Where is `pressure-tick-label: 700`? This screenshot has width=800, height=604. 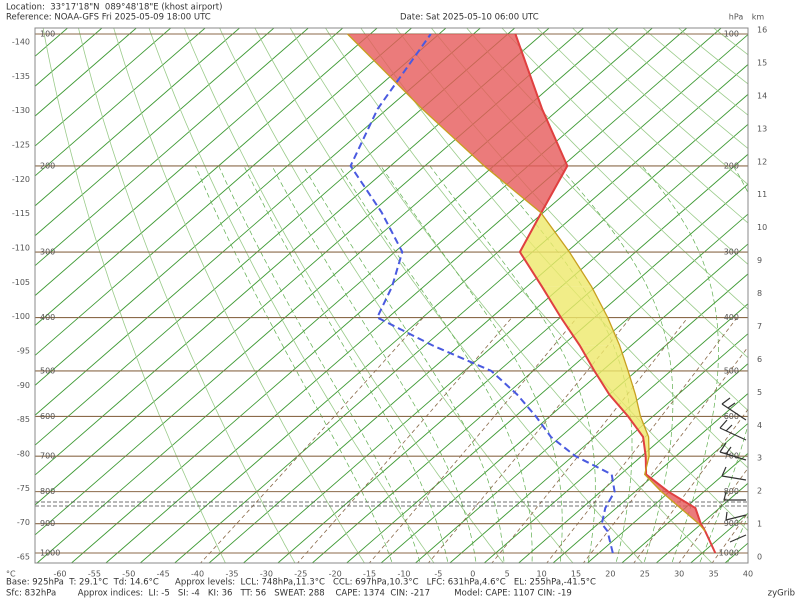 pressure-tick-label: 700 is located at coordinates (47, 456).